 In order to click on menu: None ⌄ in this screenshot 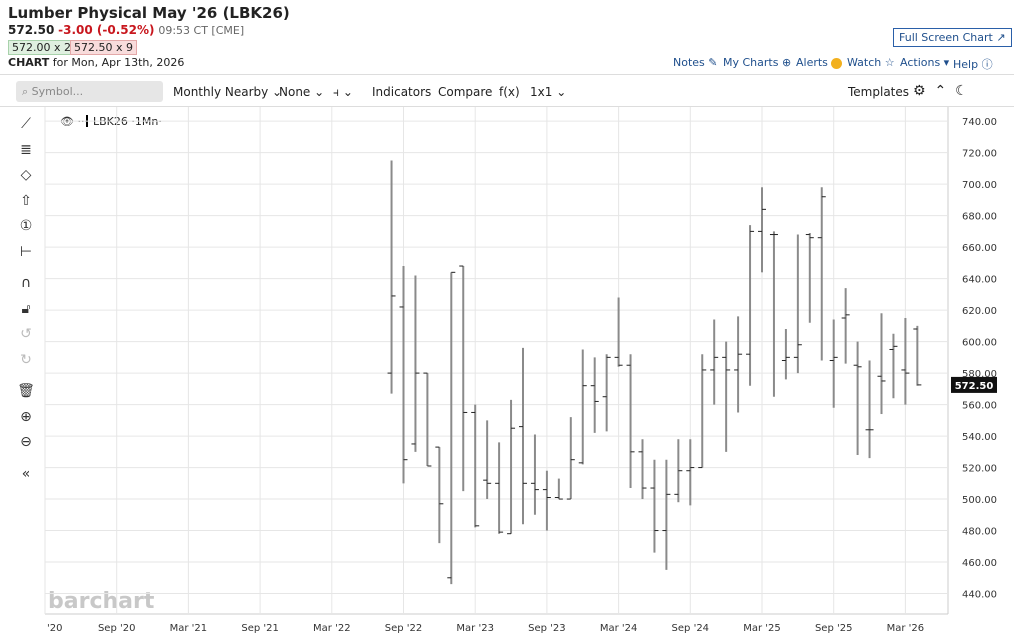, I will do `click(302, 92)`.